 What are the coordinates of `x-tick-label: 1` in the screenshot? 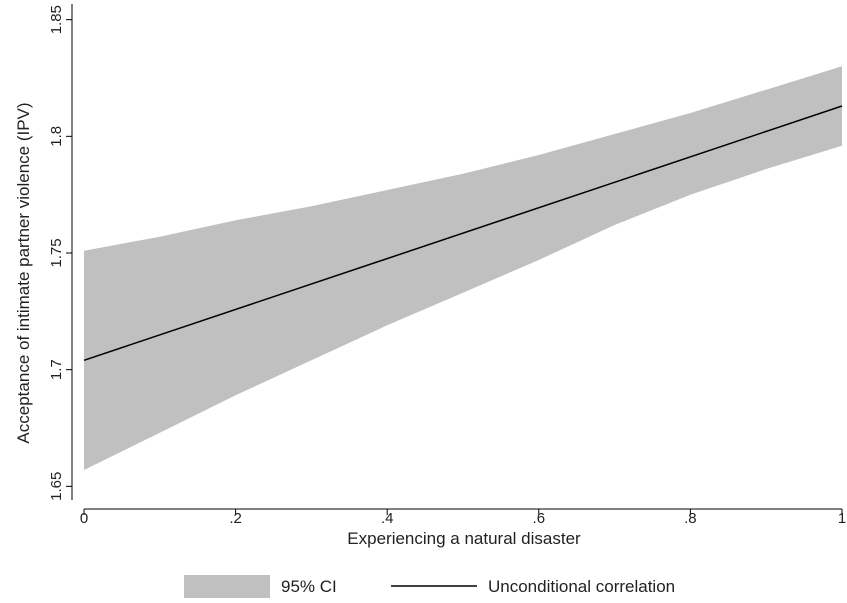 It's located at (842, 518).